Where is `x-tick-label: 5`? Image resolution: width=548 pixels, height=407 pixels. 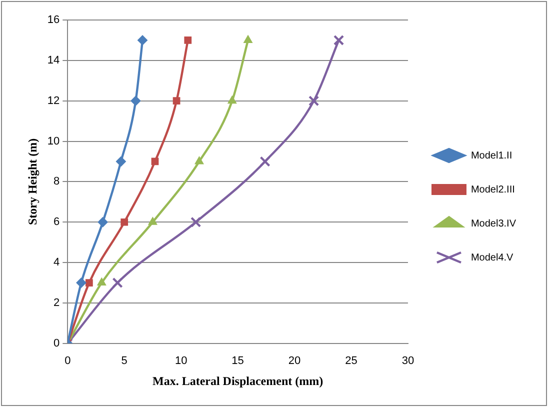 x-tick-label: 5 is located at coordinates (124, 361).